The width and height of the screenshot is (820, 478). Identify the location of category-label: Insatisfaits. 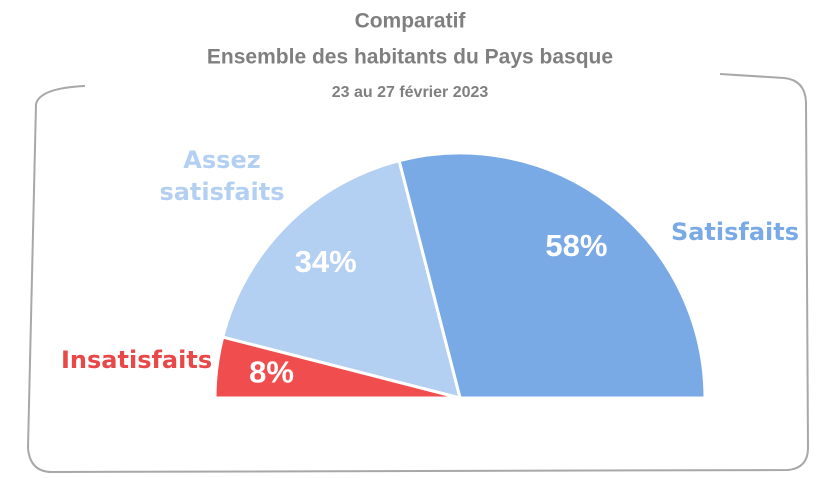
(137, 360).